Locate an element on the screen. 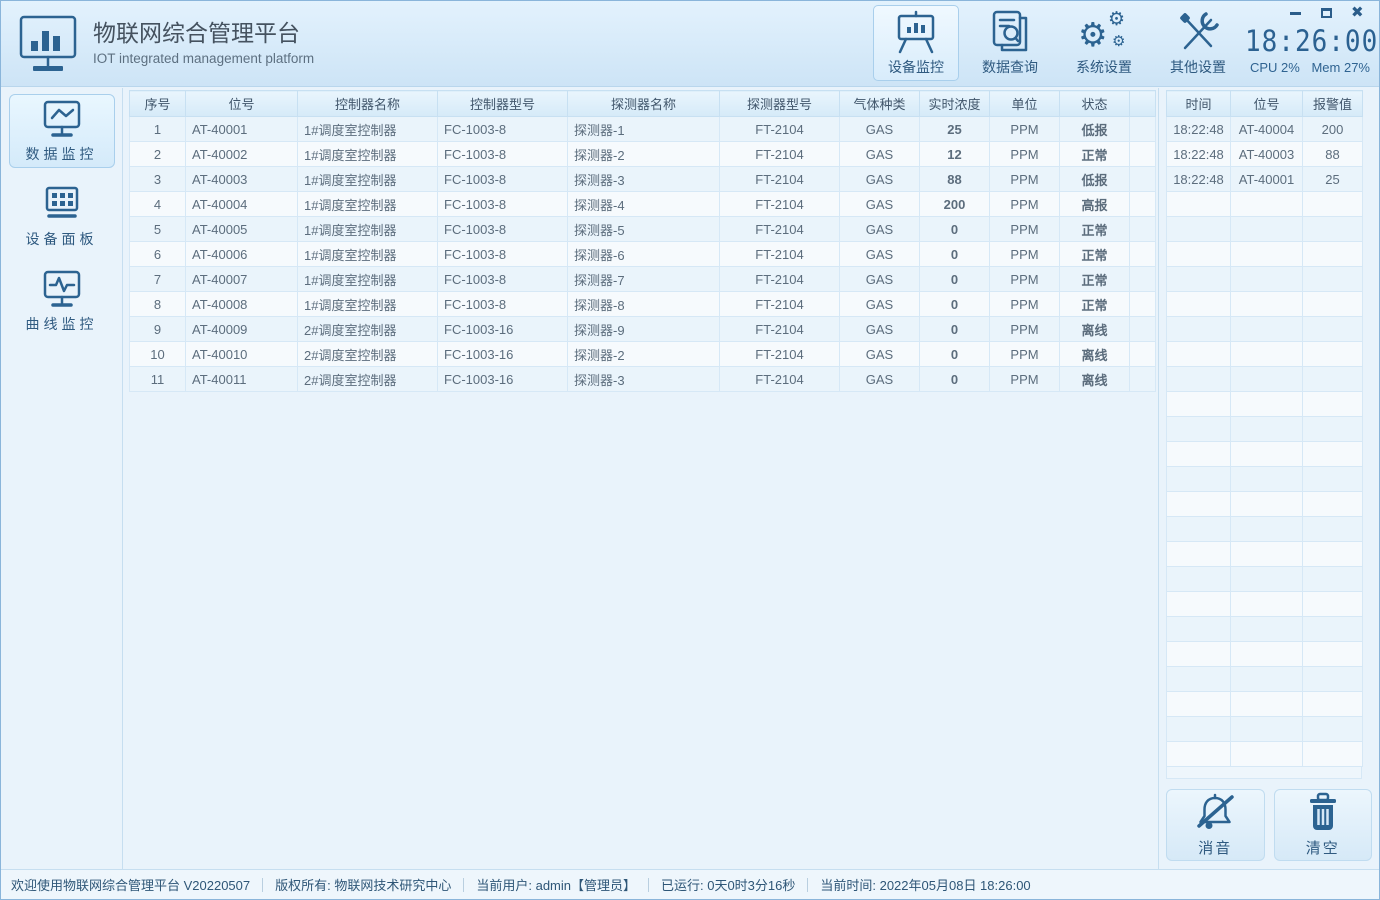 The height and width of the screenshot is (900, 1380). statusbar-welcome: 欢迎使用物联网综合管理平台 V20220507 is located at coordinates (131, 885).